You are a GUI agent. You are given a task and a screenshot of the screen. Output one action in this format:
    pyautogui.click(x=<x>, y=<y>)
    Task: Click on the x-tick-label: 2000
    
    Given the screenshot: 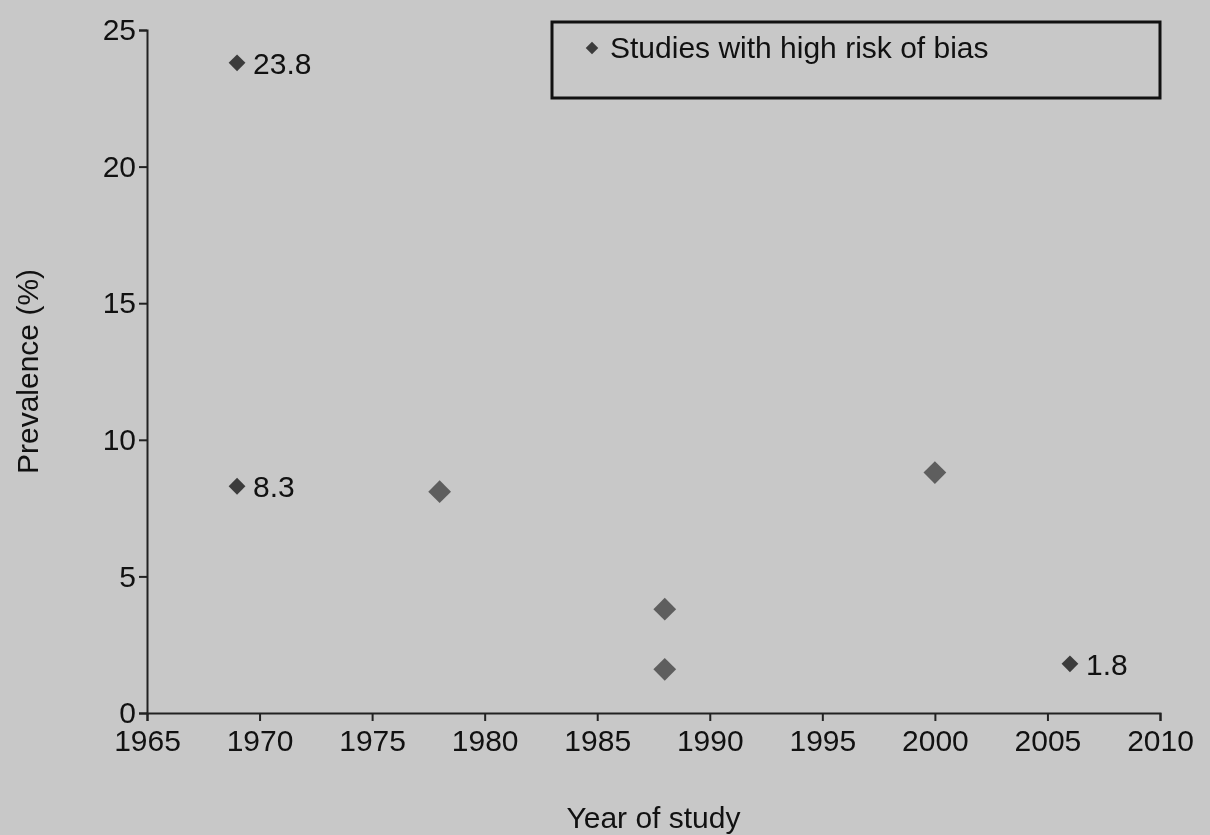 What is the action you would take?
    pyautogui.click(x=935, y=740)
    